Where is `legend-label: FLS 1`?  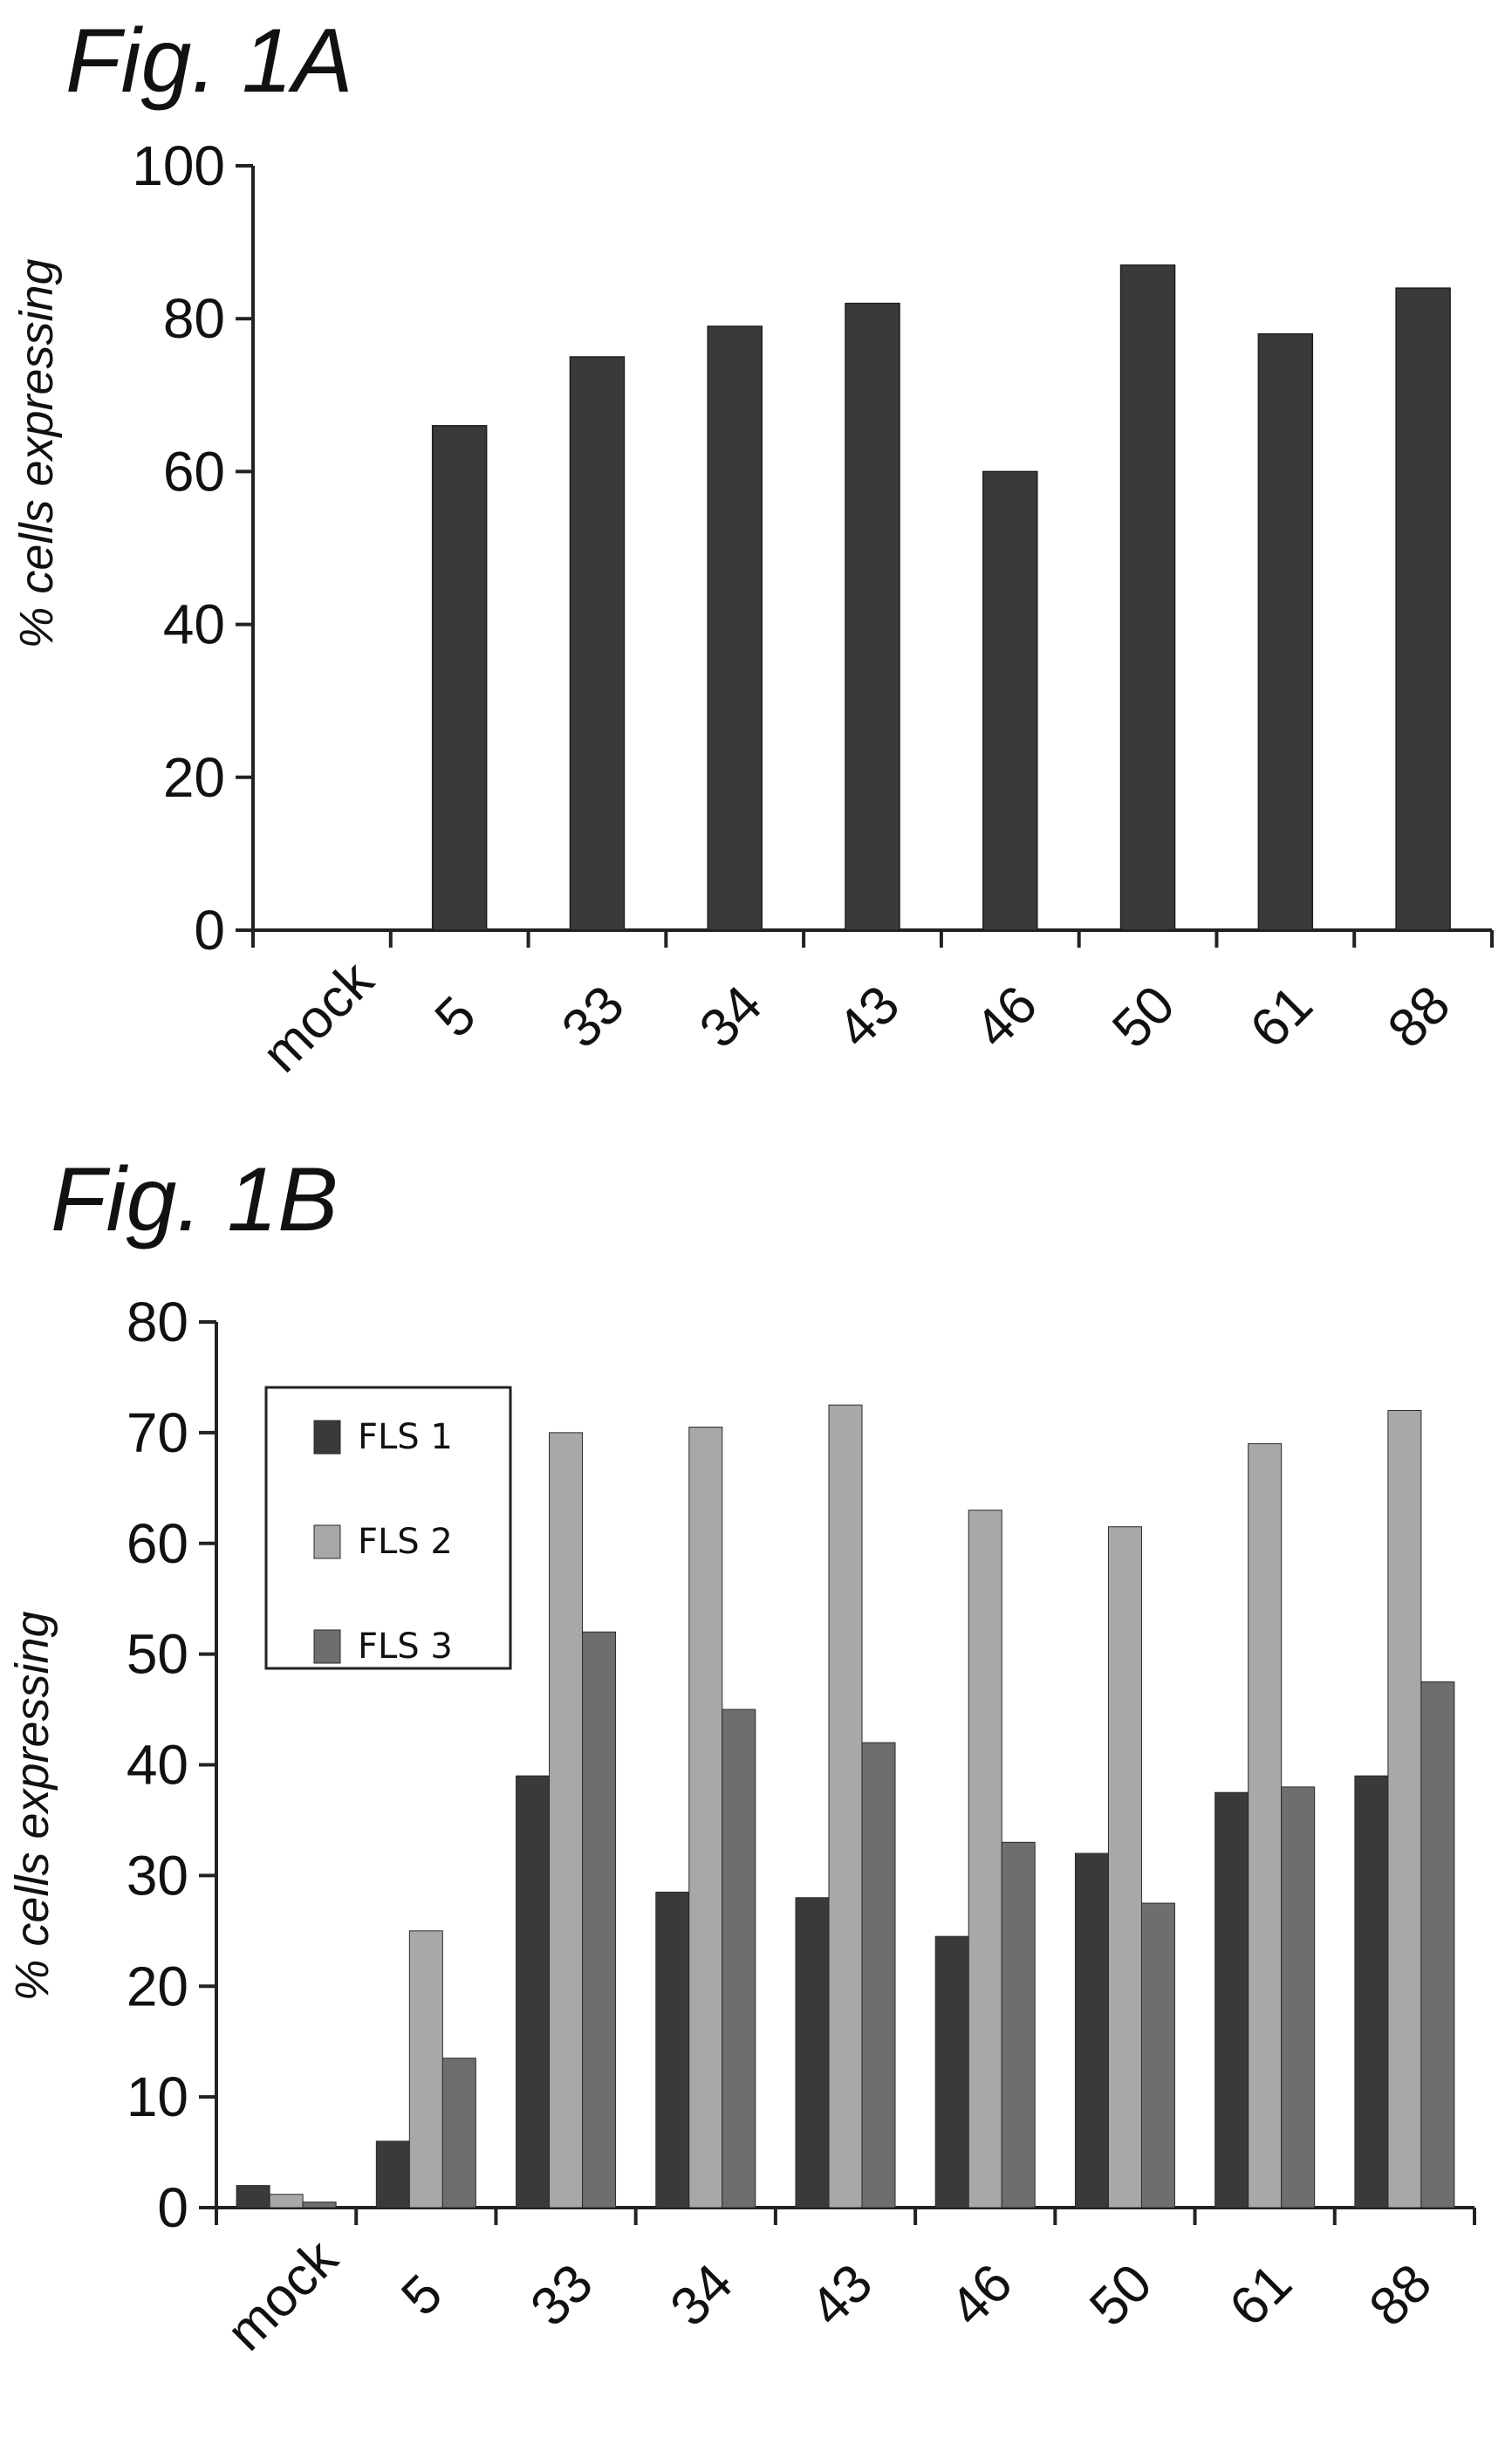 legend-label: FLS 1 is located at coordinates (405, 1437).